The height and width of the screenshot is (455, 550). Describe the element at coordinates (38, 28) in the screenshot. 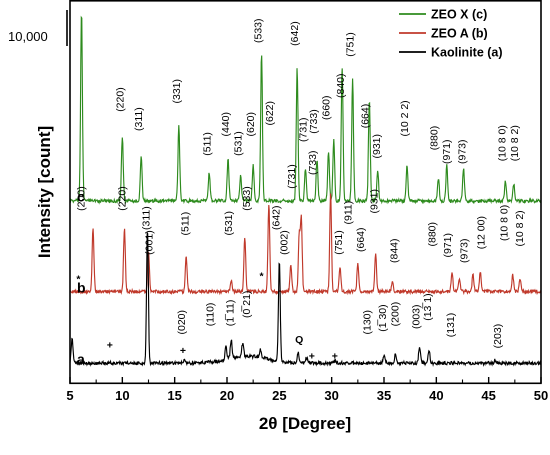

I see `scale-bar: 10,000` at that location.